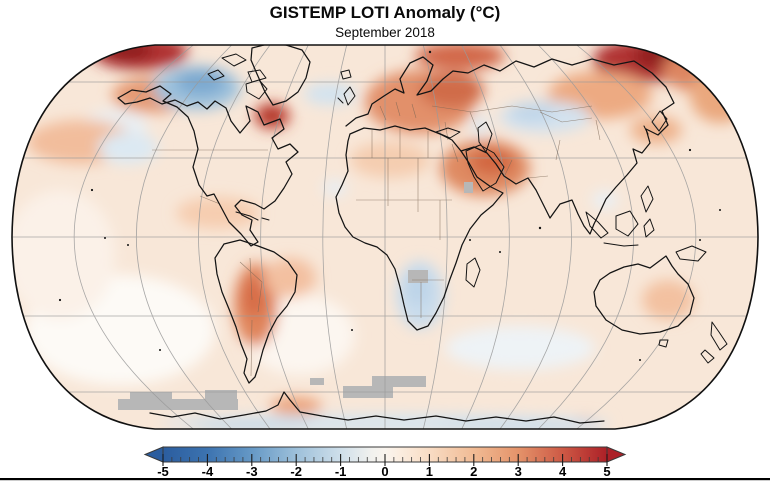 This screenshot has width=770, height=485. I want to click on colorbar-tick-label: -3, so click(252, 471).